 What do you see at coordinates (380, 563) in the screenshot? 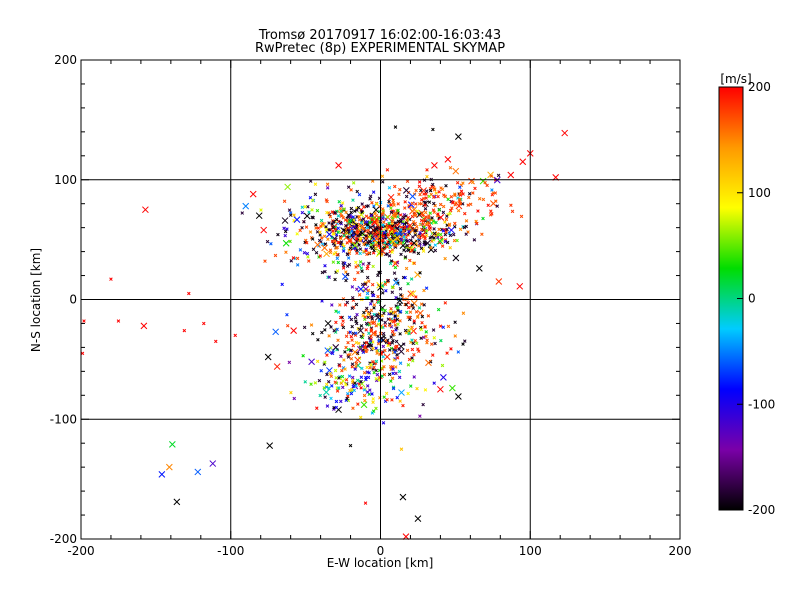
I see `x-axis-label: E-W location [km]` at bounding box center [380, 563].